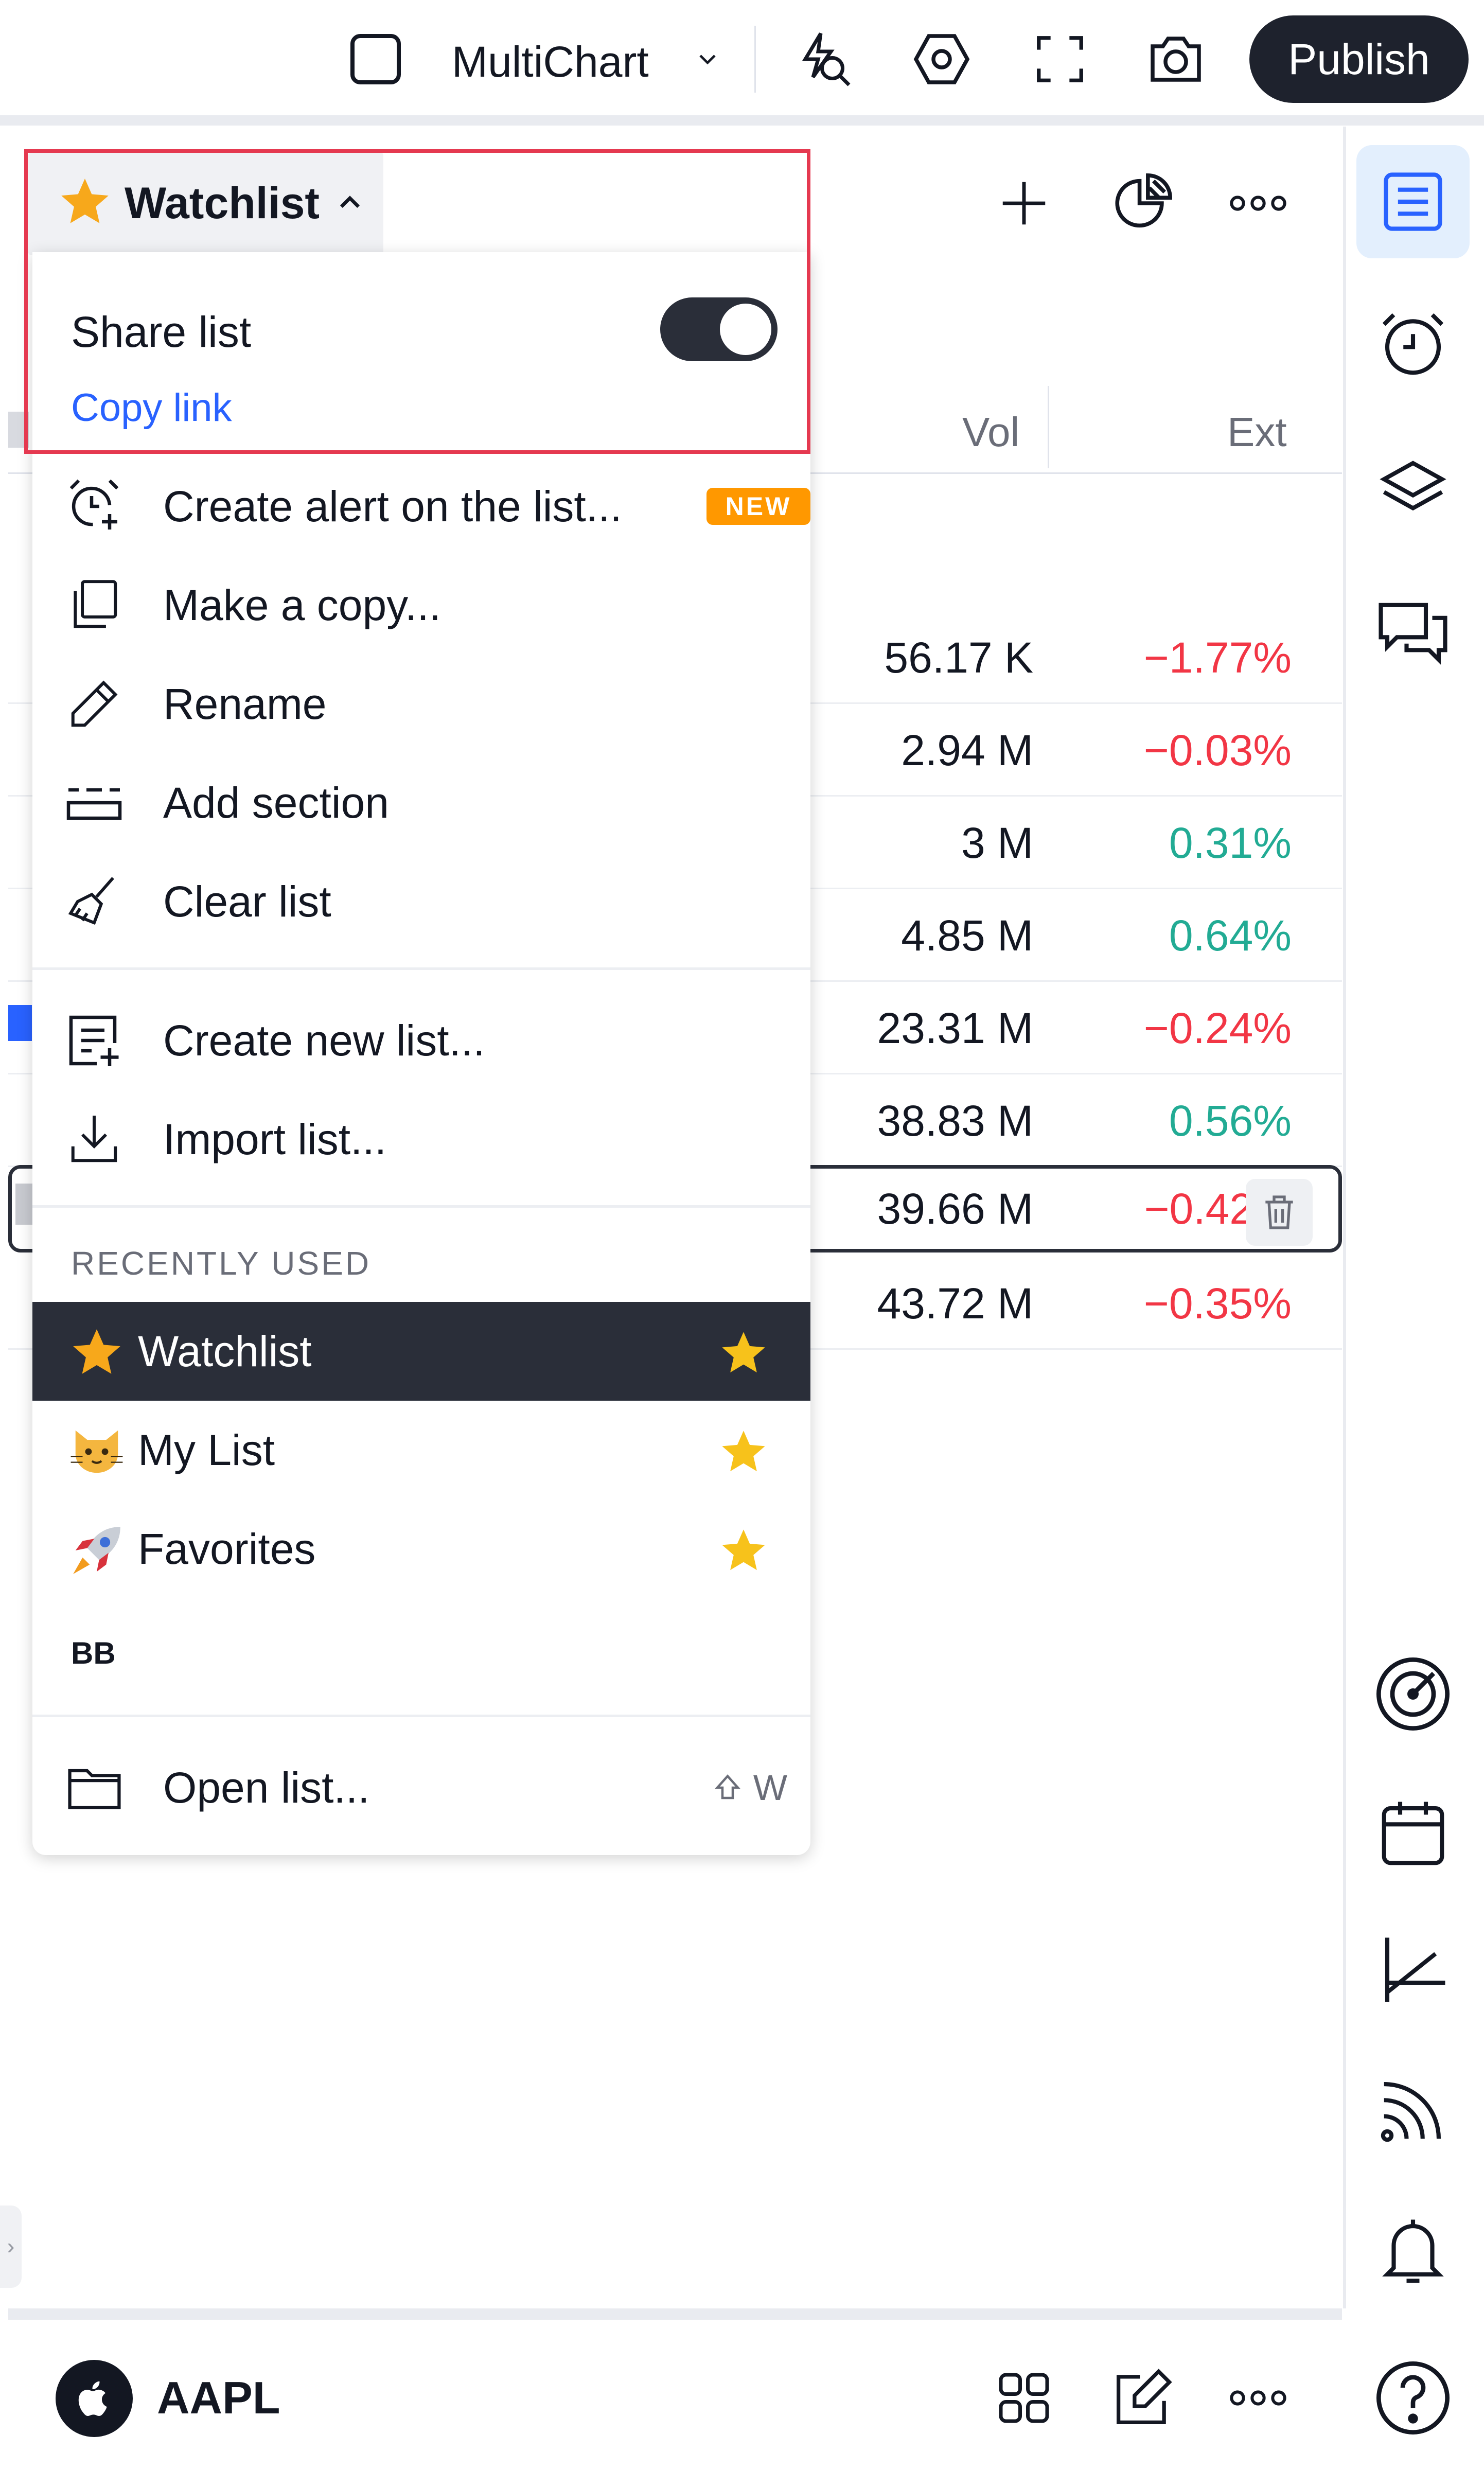 This screenshot has width=1484, height=2470. I want to click on menu-item-label: Add section, so click(276, 803).